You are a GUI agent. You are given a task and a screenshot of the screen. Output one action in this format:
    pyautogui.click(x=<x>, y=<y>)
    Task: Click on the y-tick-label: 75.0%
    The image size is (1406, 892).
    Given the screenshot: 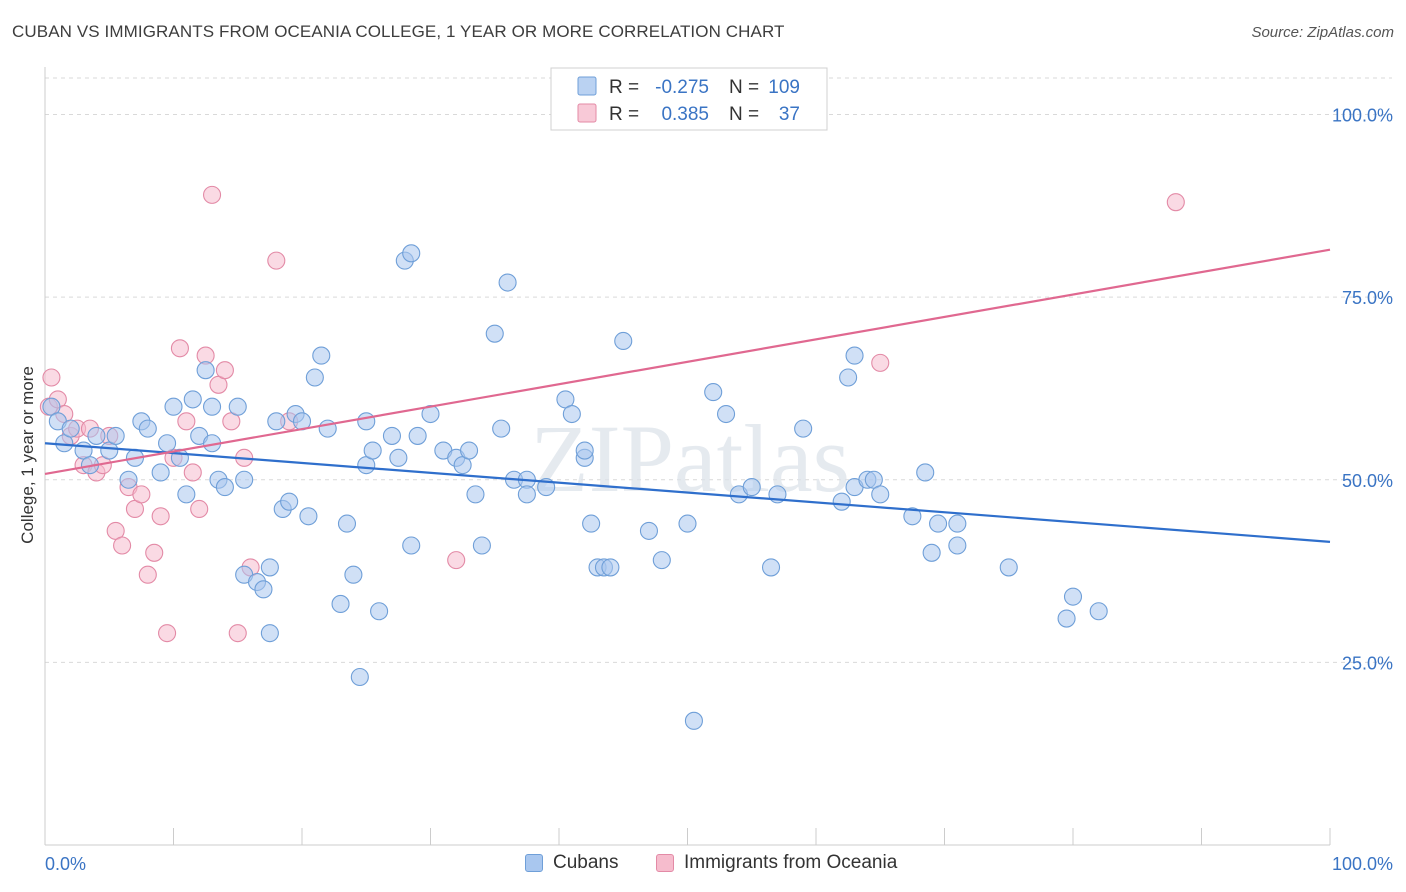 What is the action you would take?
    pyautogui.click(x=1367, y=298)
    